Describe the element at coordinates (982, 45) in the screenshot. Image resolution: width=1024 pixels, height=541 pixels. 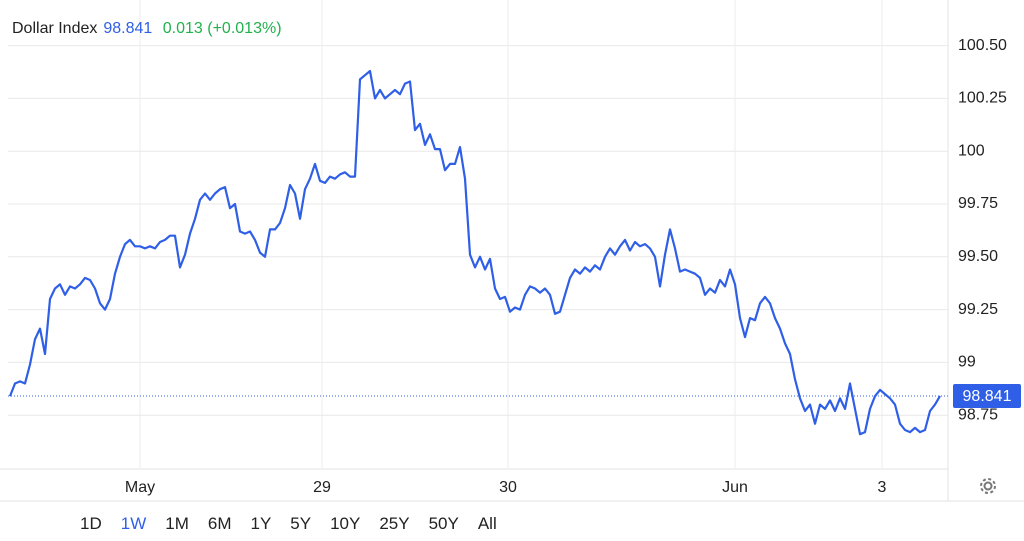
I see `y-tick-label: 100.50` at that location.